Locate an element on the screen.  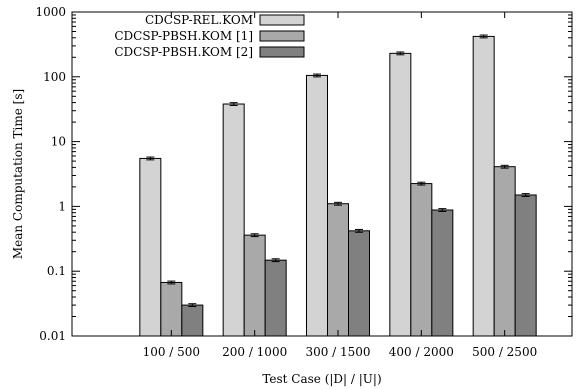
legend-label: CDCSP-PBSH.KOM [2] is located at coordinates (183, 52).